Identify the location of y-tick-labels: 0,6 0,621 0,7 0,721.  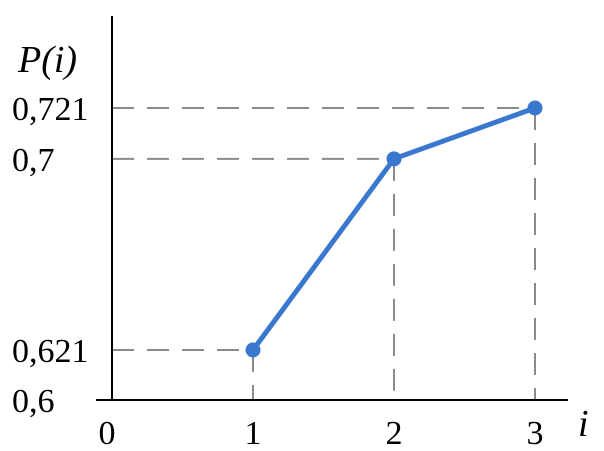
(50, 255).